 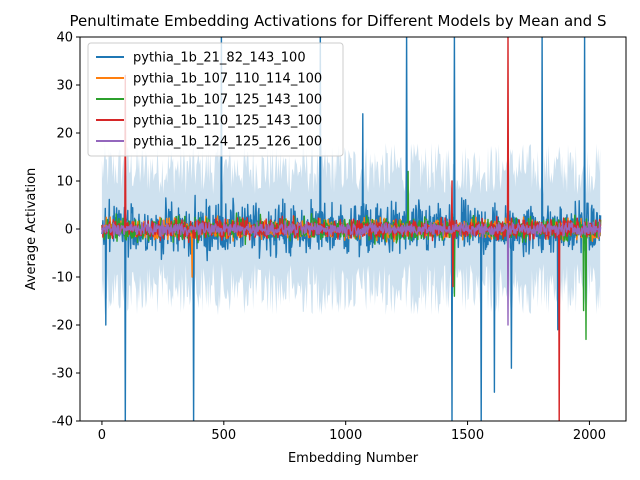 What do you see at coordinates (64, 38) in the screenshot?
I see `y-tick-label: 40` at bounding box center [64, 38].